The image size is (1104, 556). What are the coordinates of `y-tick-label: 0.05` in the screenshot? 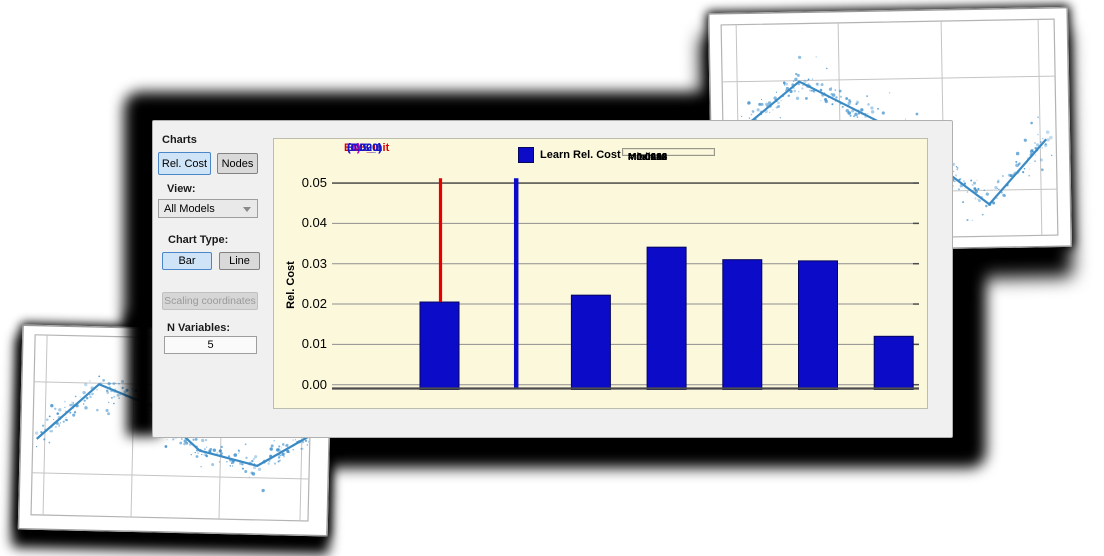 It's located at (314, 183).